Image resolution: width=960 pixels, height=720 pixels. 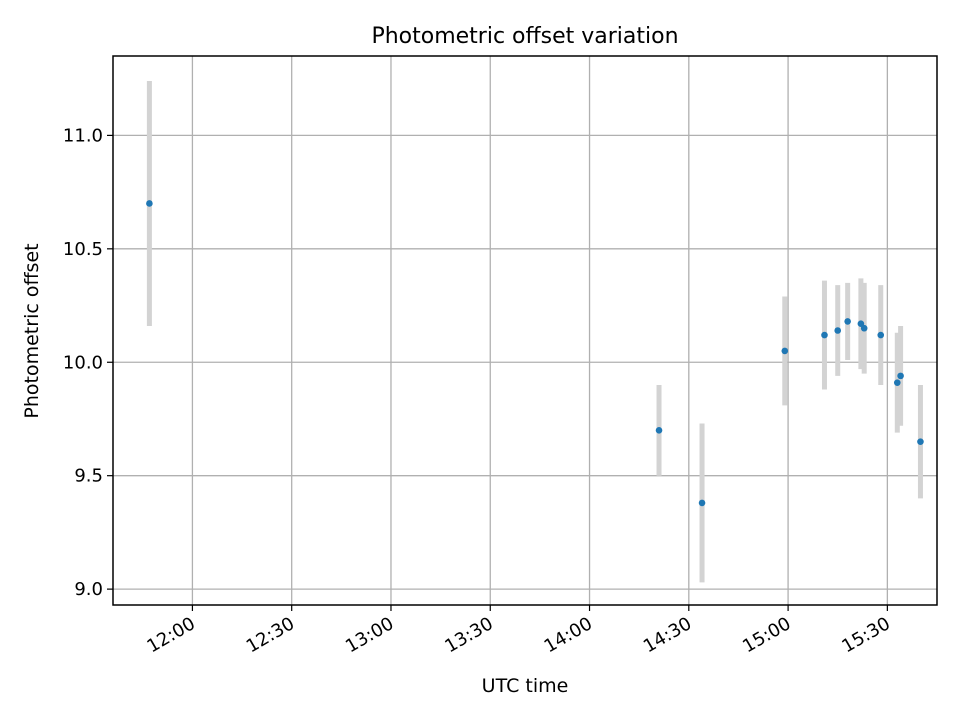 I want to click on chart-title: Photometric offset variation, so click(x=524, y=36).